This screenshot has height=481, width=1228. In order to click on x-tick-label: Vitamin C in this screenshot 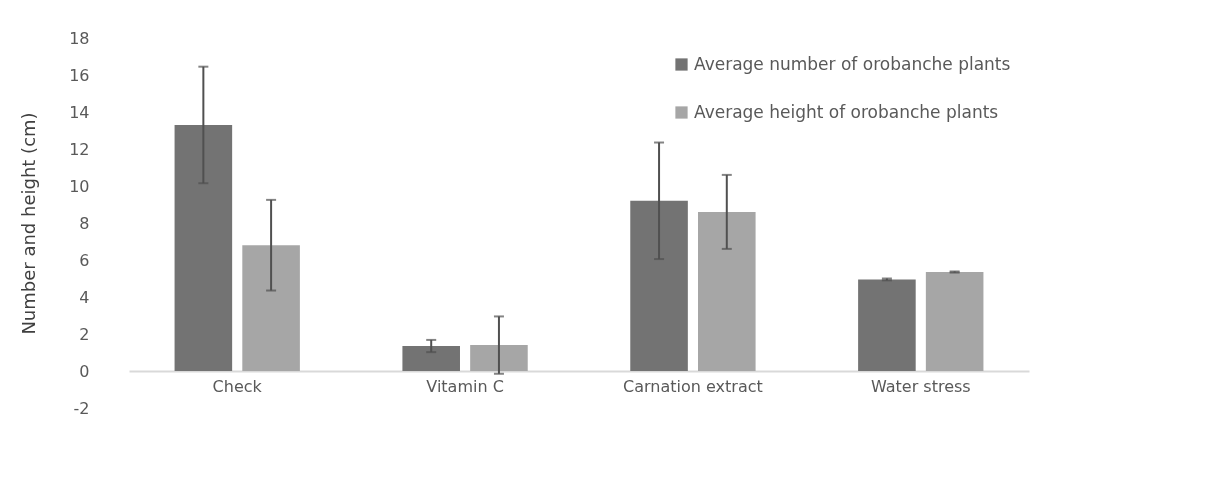, I will do `click(465, 386)`.